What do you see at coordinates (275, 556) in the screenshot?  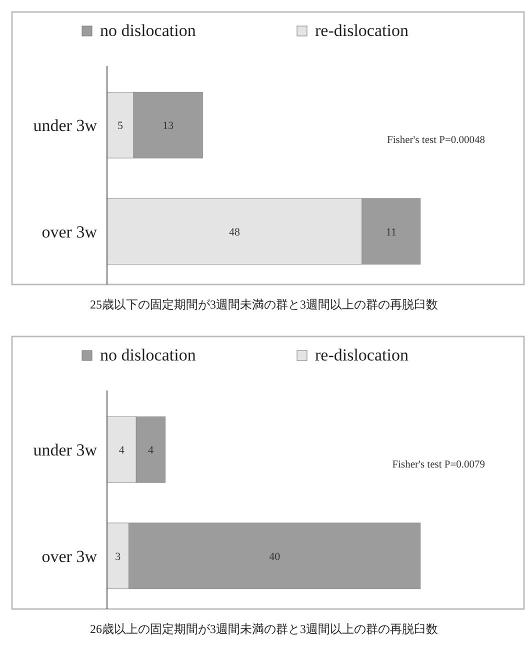 I see `data-label: 40` at bounding box center [275, 556].